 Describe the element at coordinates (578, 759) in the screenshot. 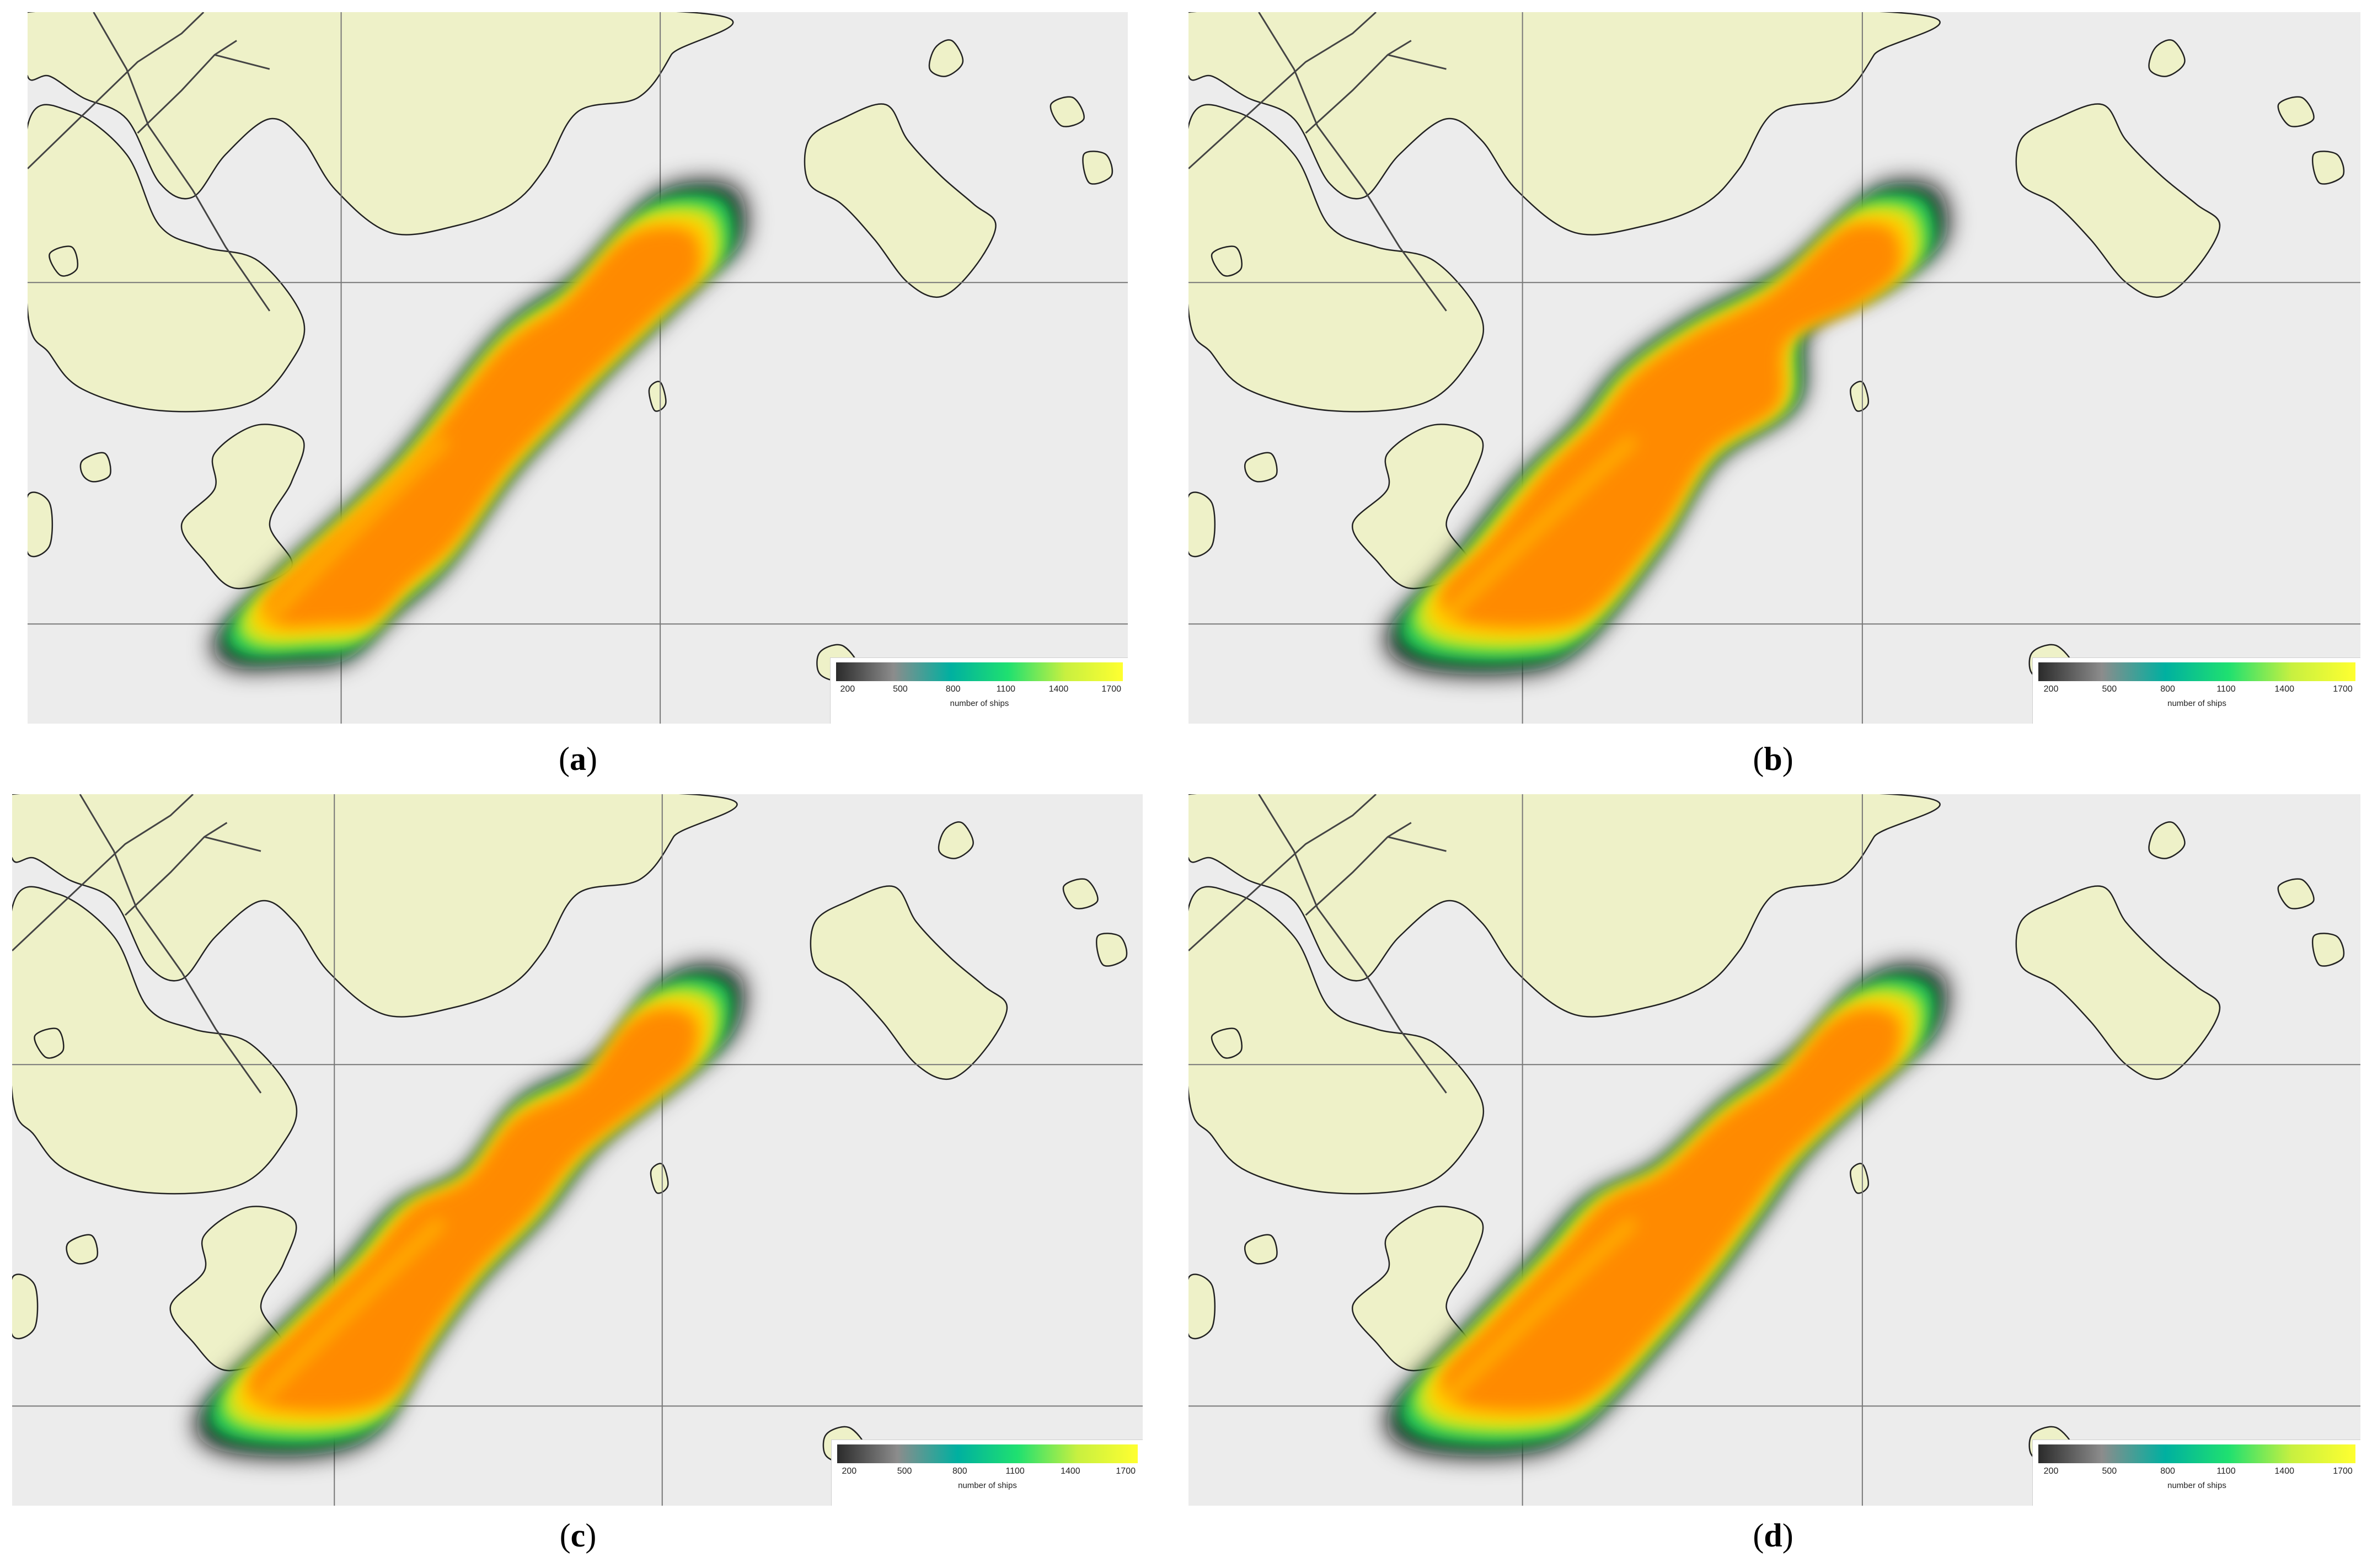

I see `panel-caption-a: (a)` at that location.